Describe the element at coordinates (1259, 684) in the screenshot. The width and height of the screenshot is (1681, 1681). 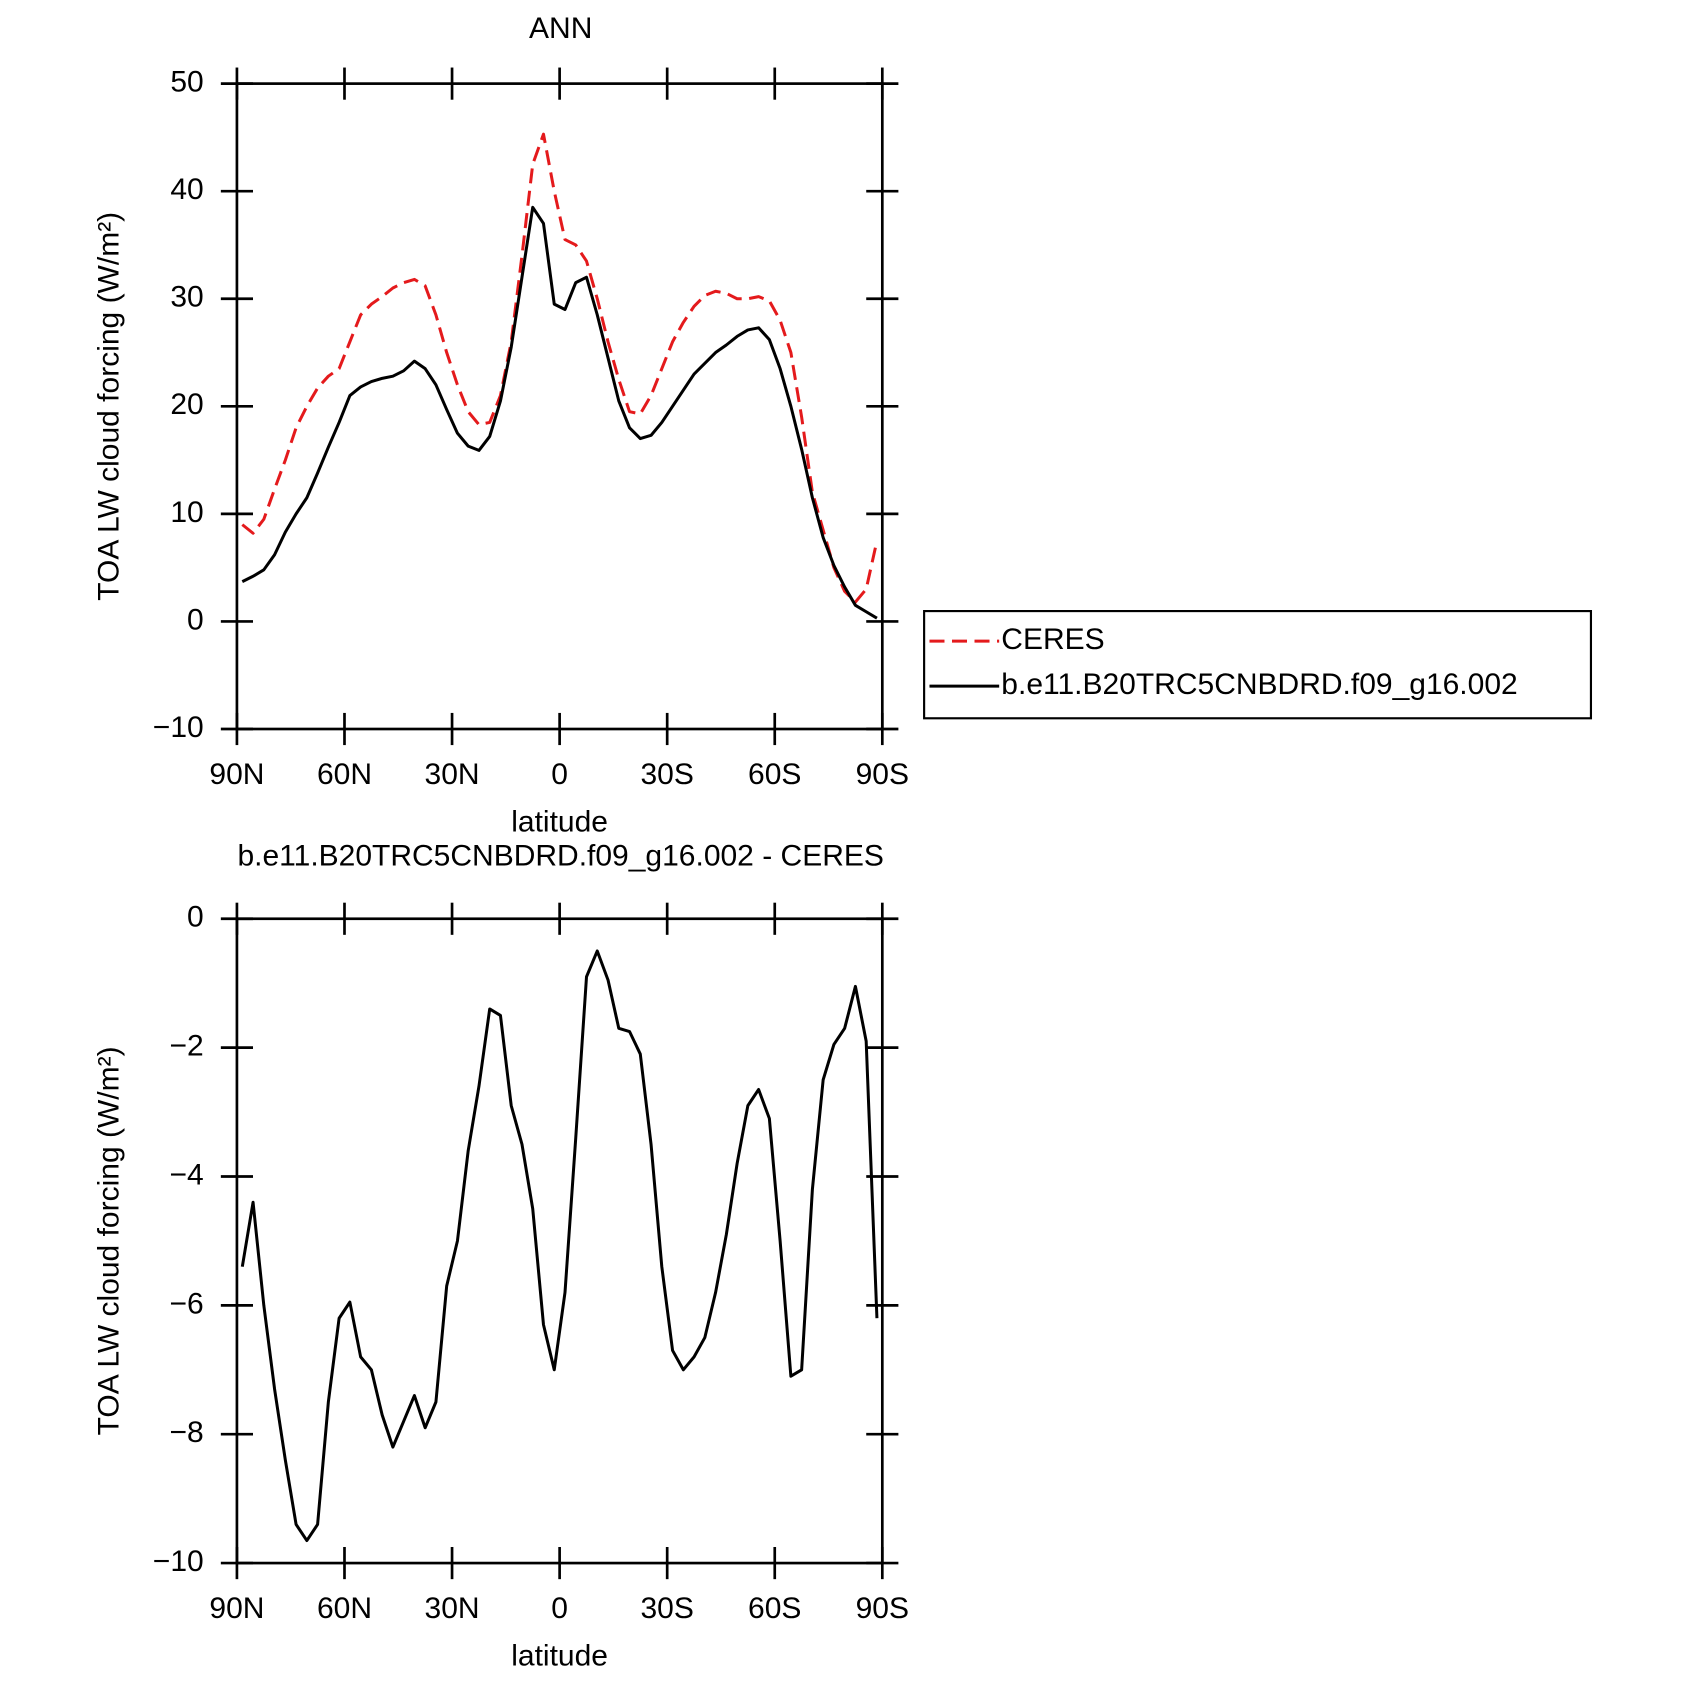
I see `legend-label: b.e11.B20TRC5CNBDRD.f09_g16.002` at that location.